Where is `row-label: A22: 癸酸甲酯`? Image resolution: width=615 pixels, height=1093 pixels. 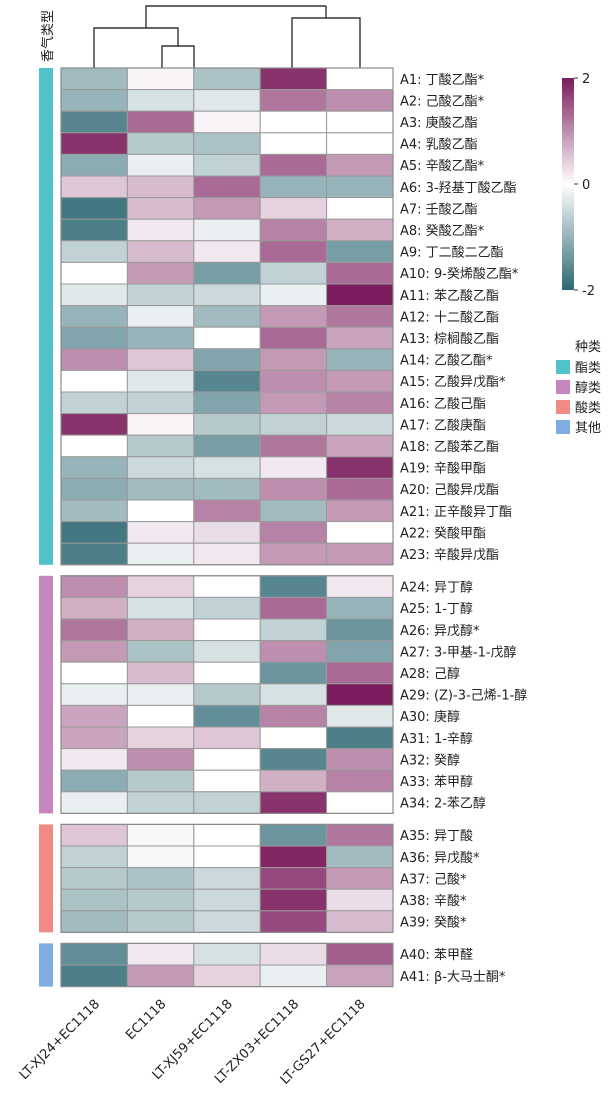
row-label: A22: 癸酸甲酯 is located at coordinates (443, 533).